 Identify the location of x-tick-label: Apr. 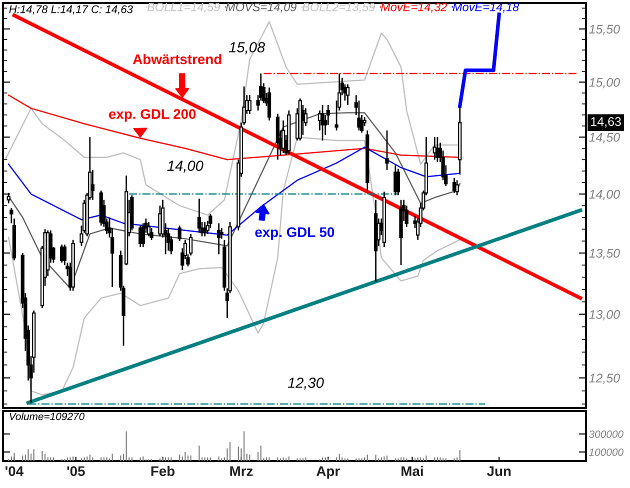
(328, 472).